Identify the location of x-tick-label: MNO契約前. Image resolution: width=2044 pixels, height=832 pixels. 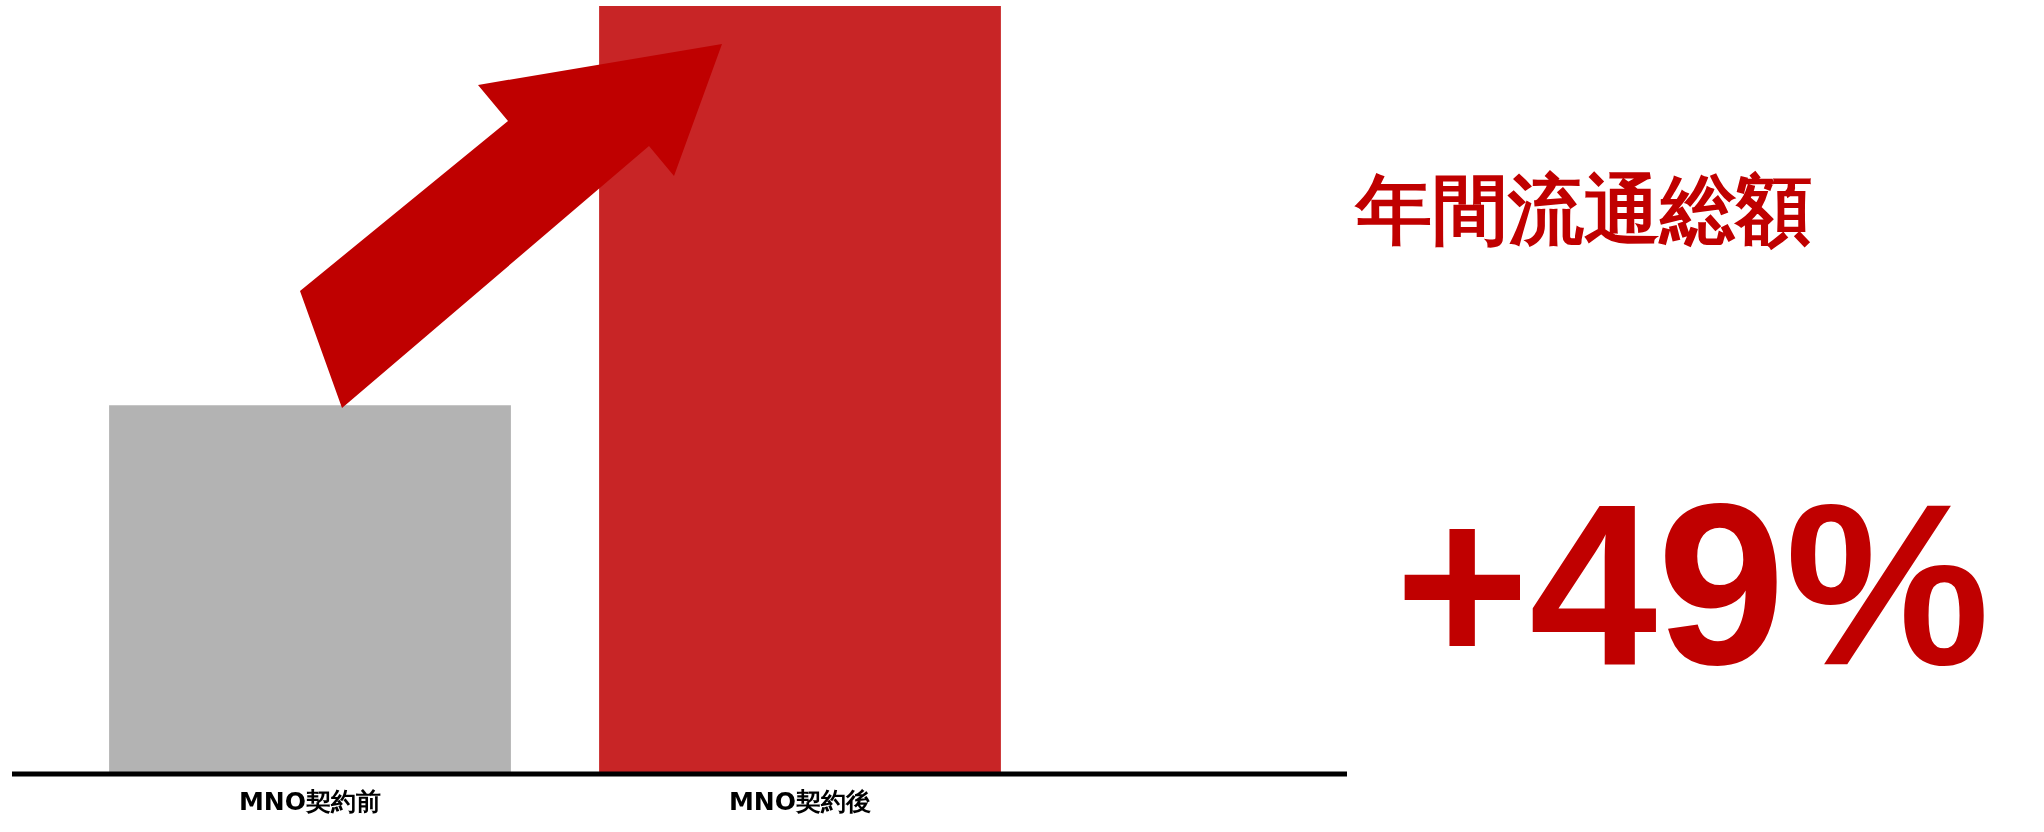
(310, 801).